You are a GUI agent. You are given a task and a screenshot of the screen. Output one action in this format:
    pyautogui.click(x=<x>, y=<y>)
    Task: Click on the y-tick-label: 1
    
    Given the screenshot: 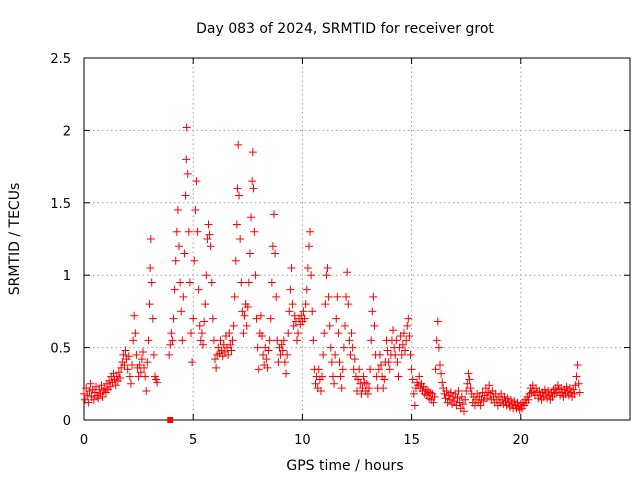 What is the action you would take?
    pyautogui.click(x=67, y=276)
    